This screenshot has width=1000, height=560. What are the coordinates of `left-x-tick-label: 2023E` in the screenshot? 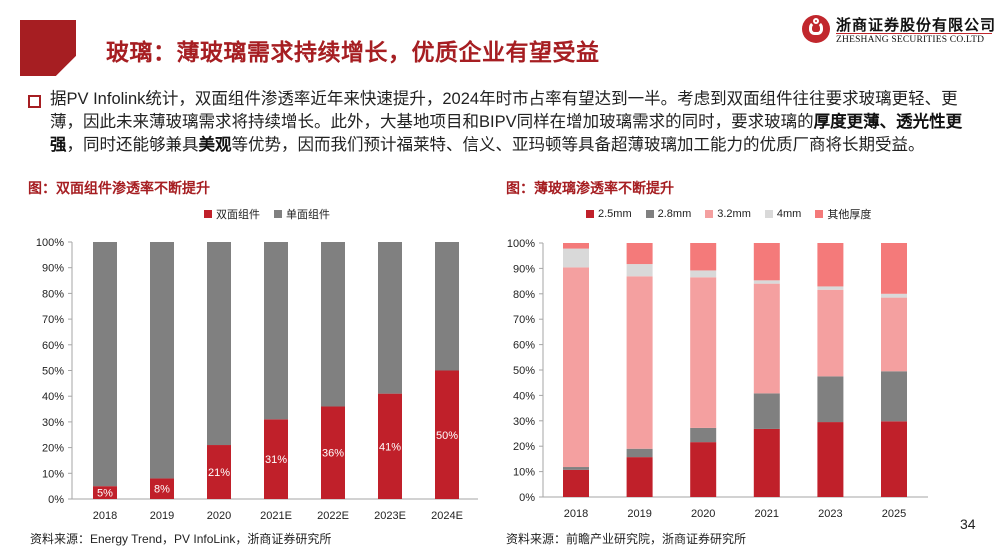 It's located at (390, 516).